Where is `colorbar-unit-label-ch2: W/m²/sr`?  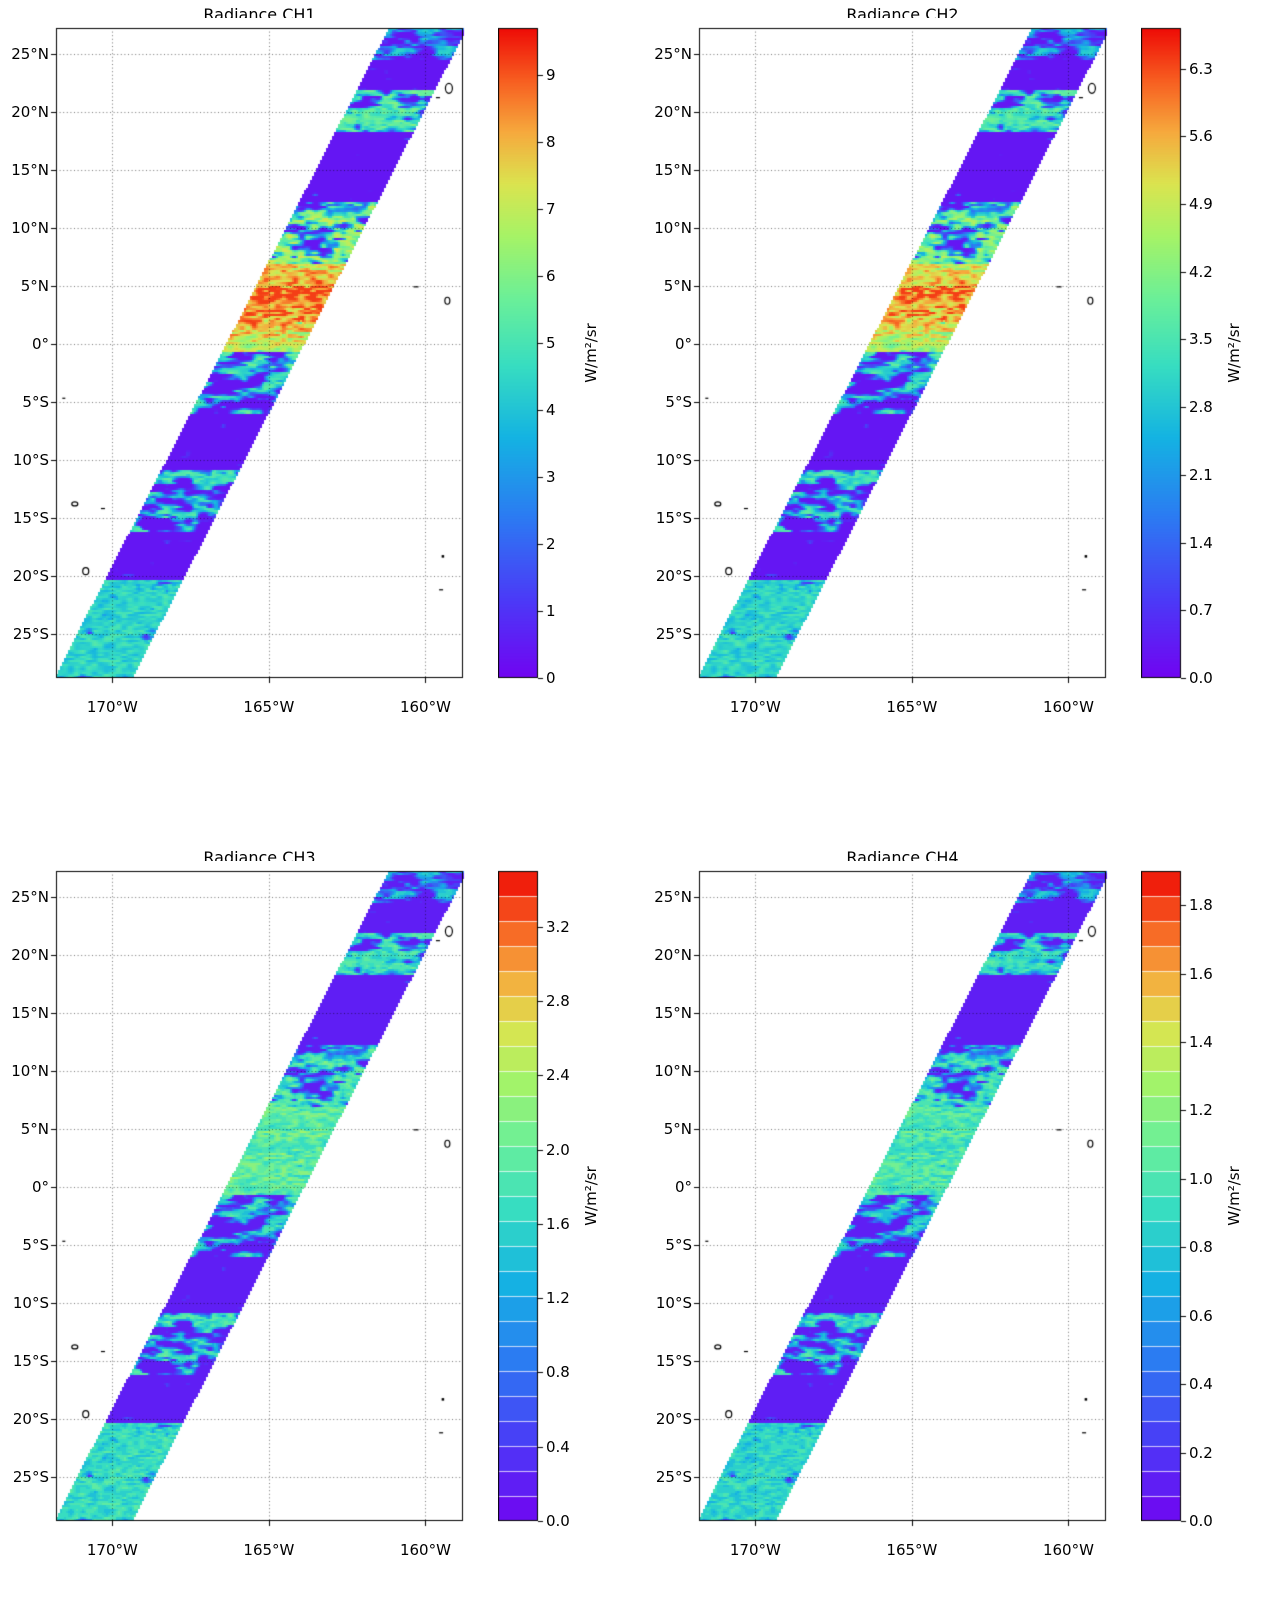
colorbar-unit-label-ch2: W/m²/sr is located at coordinates (1234, 353).